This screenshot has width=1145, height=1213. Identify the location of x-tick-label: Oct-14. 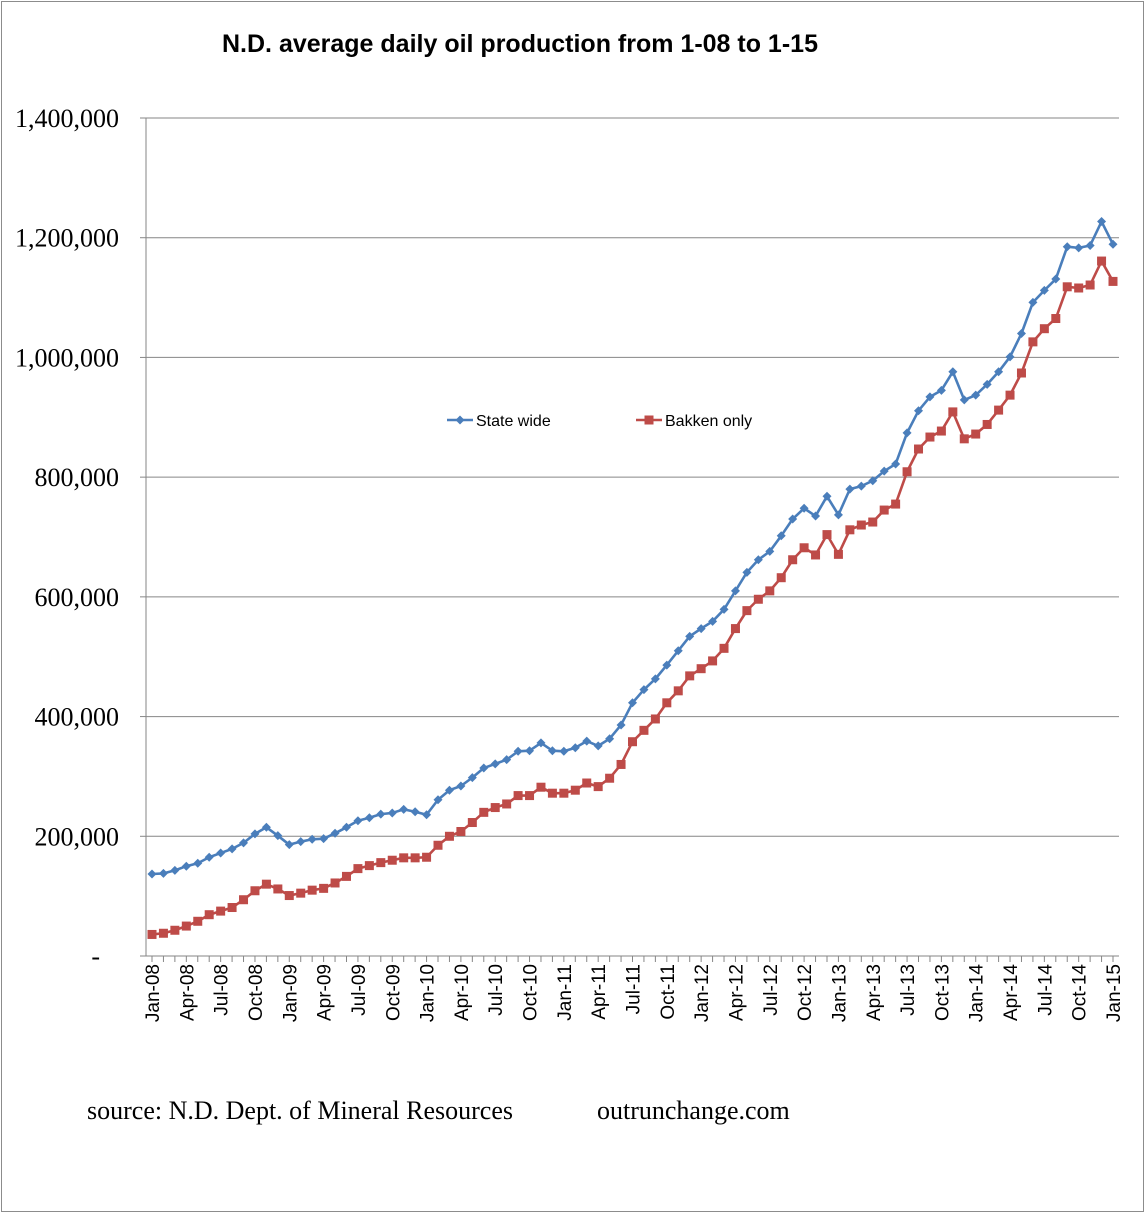
(1080, 992).